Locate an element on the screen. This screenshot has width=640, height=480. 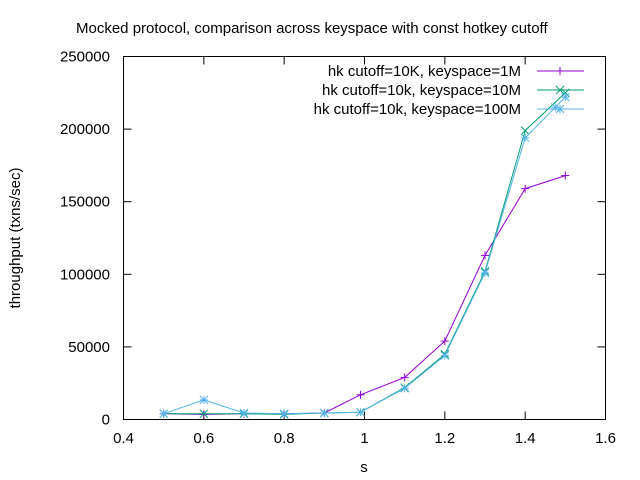
x-tick-label: 0.6 is located at coordinates (203, 438).